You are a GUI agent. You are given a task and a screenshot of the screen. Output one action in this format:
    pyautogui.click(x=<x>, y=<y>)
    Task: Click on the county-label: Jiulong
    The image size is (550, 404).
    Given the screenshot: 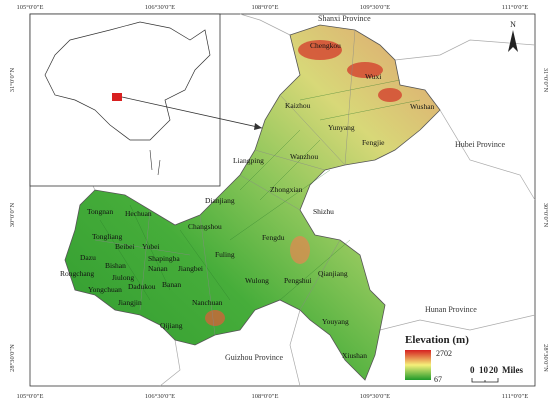 What is the action you would take?
    pyautogui.click(x=123, y=277)
    